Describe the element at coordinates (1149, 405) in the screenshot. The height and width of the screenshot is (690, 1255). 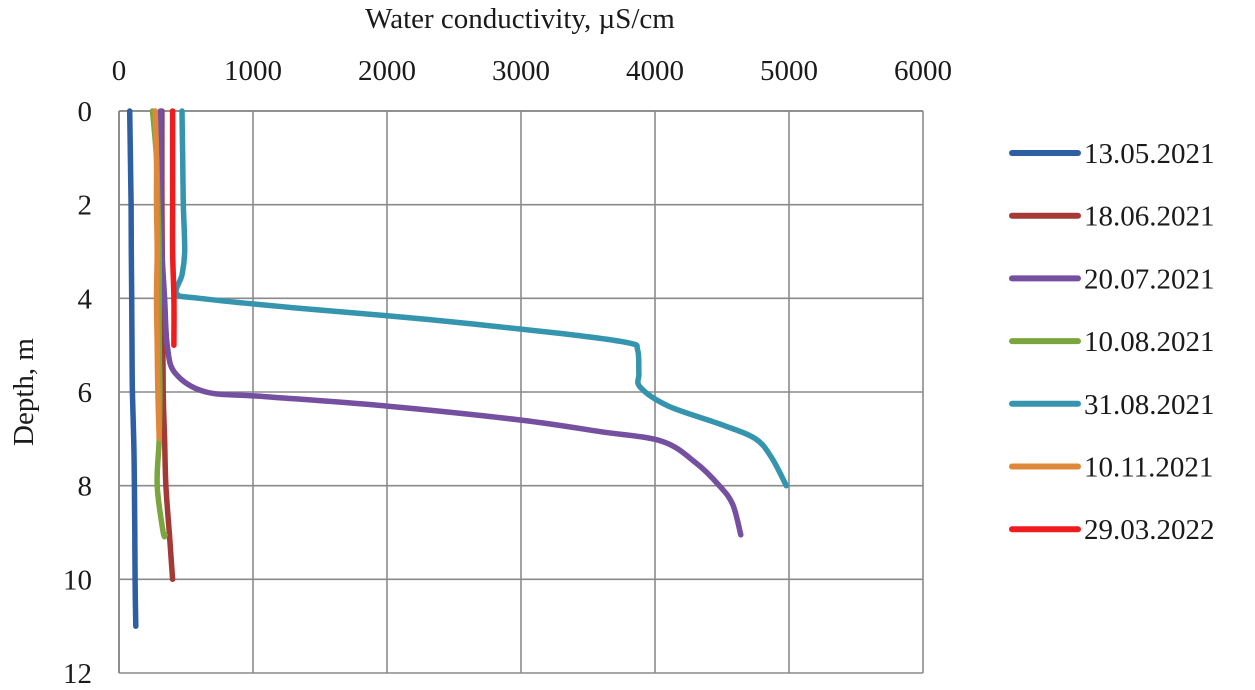
I see `legend-label: 31.08.2021` at that location.